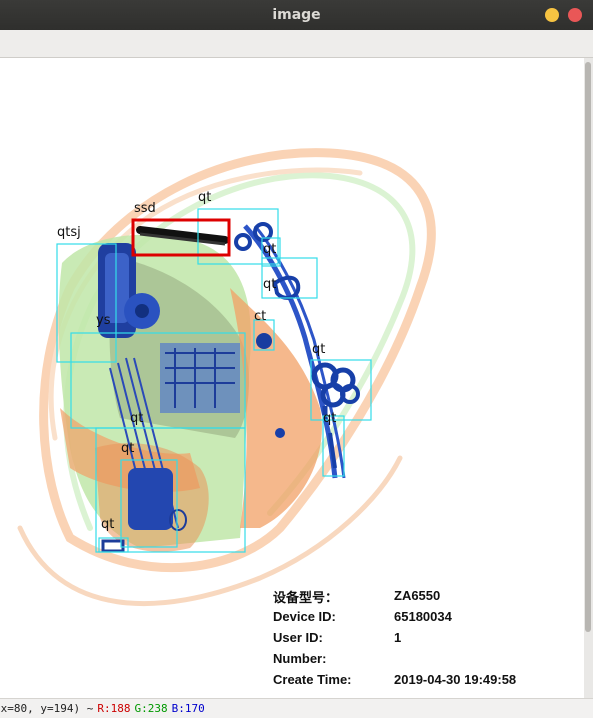  I want to click on detection-box-qc, so click(289, 278).